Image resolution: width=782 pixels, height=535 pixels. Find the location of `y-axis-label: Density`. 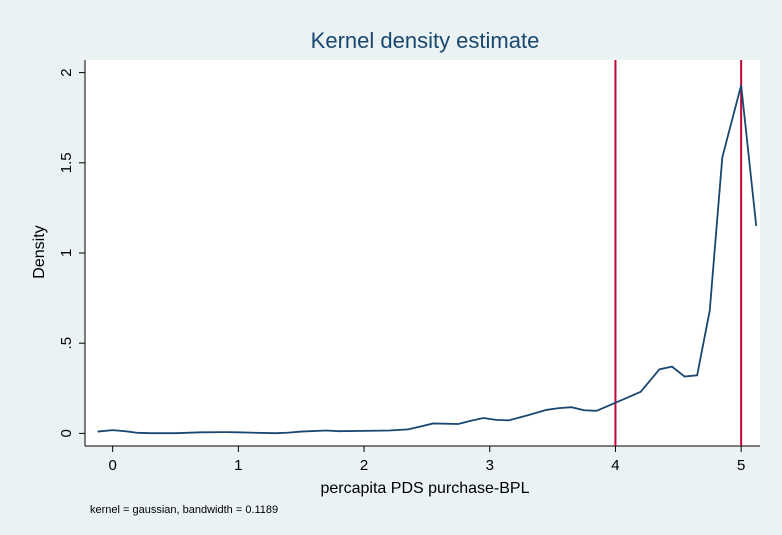

y-axis-label: Density is located at coordinates (39, 251).